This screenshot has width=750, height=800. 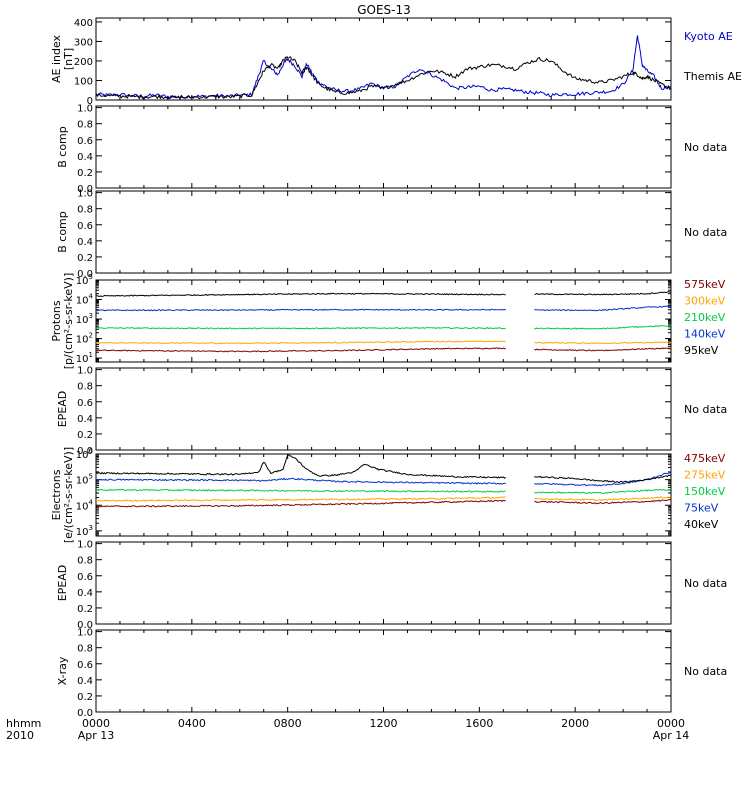 I want to click on time-tick-label: 0800, so click(x=288, y=723).